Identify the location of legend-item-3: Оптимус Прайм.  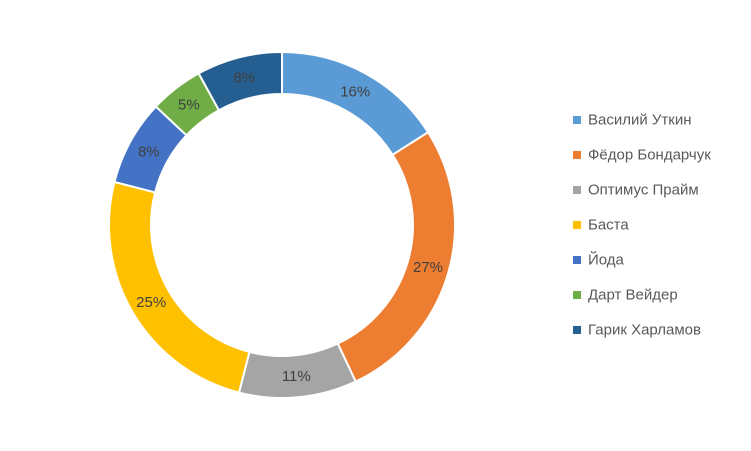
(636, 190).